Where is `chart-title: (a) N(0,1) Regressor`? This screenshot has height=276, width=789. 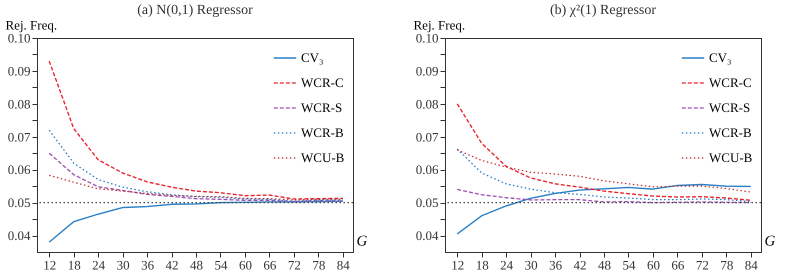
chart-title: (a) N(0,1) Regressor is located at coordinates (195, 10).